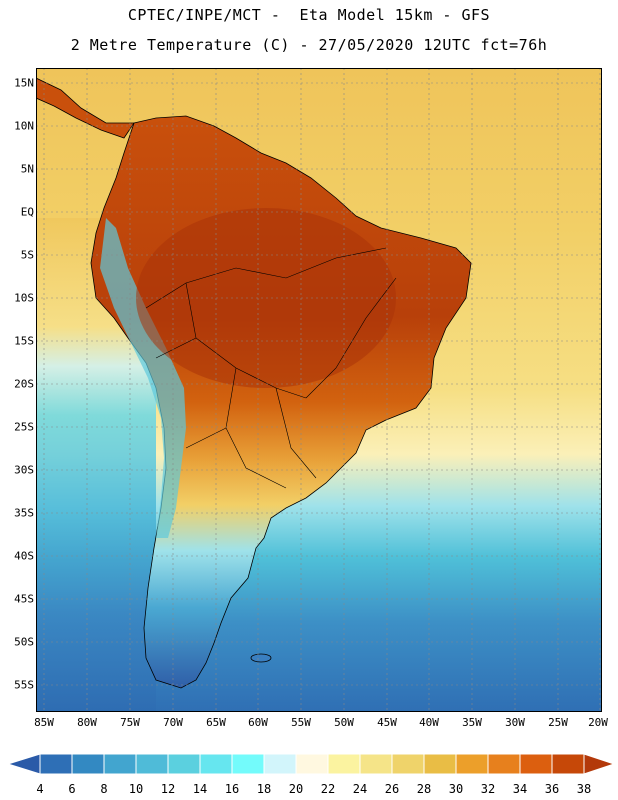  What do you see at coordinates (87, 722) in the screenshot?
I see `lon-label: 80W` at bounding box center [87, 722].